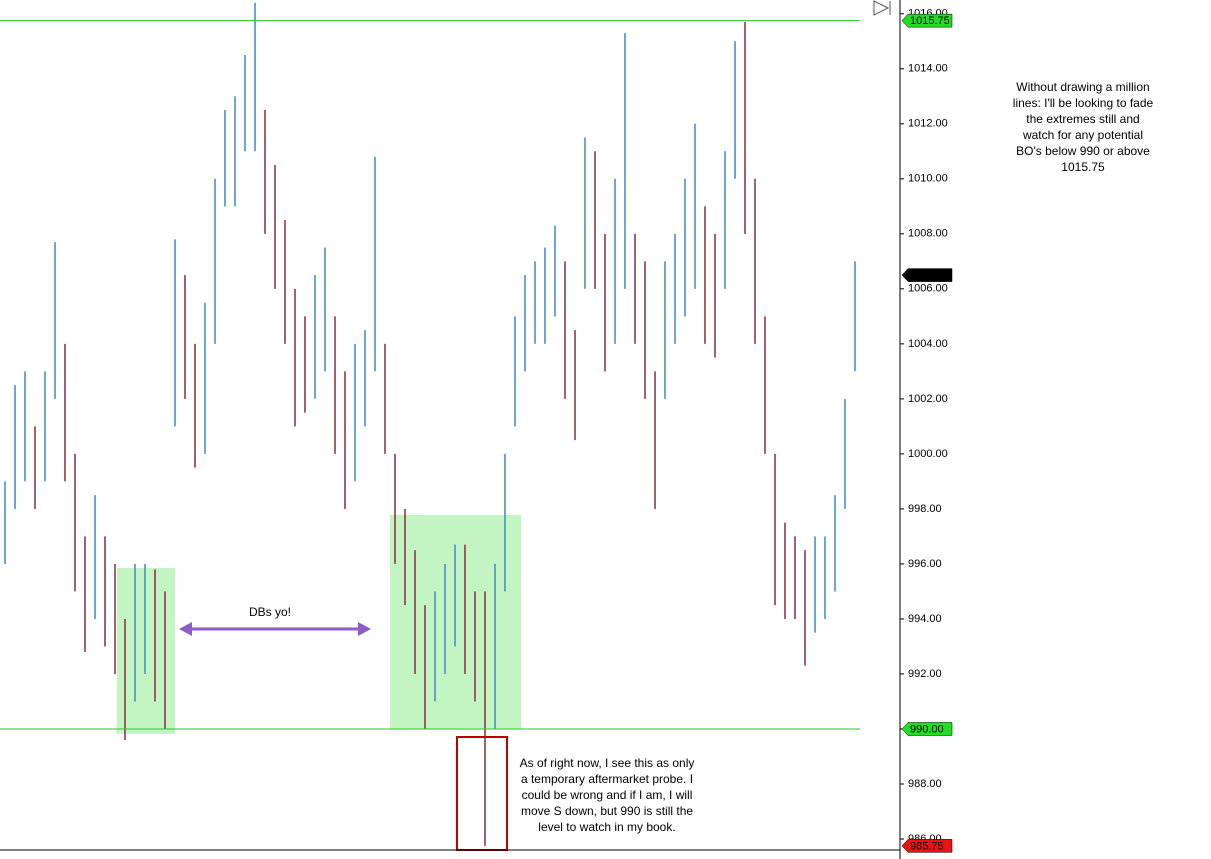  I want to click on side-note: 1015.75, so click(1083, 167).